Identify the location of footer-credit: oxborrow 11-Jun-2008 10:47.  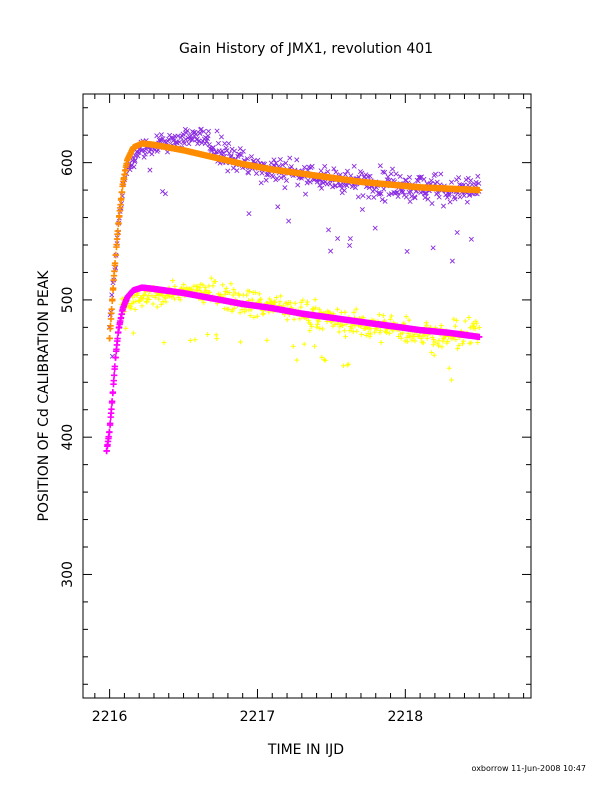
(529, 768).